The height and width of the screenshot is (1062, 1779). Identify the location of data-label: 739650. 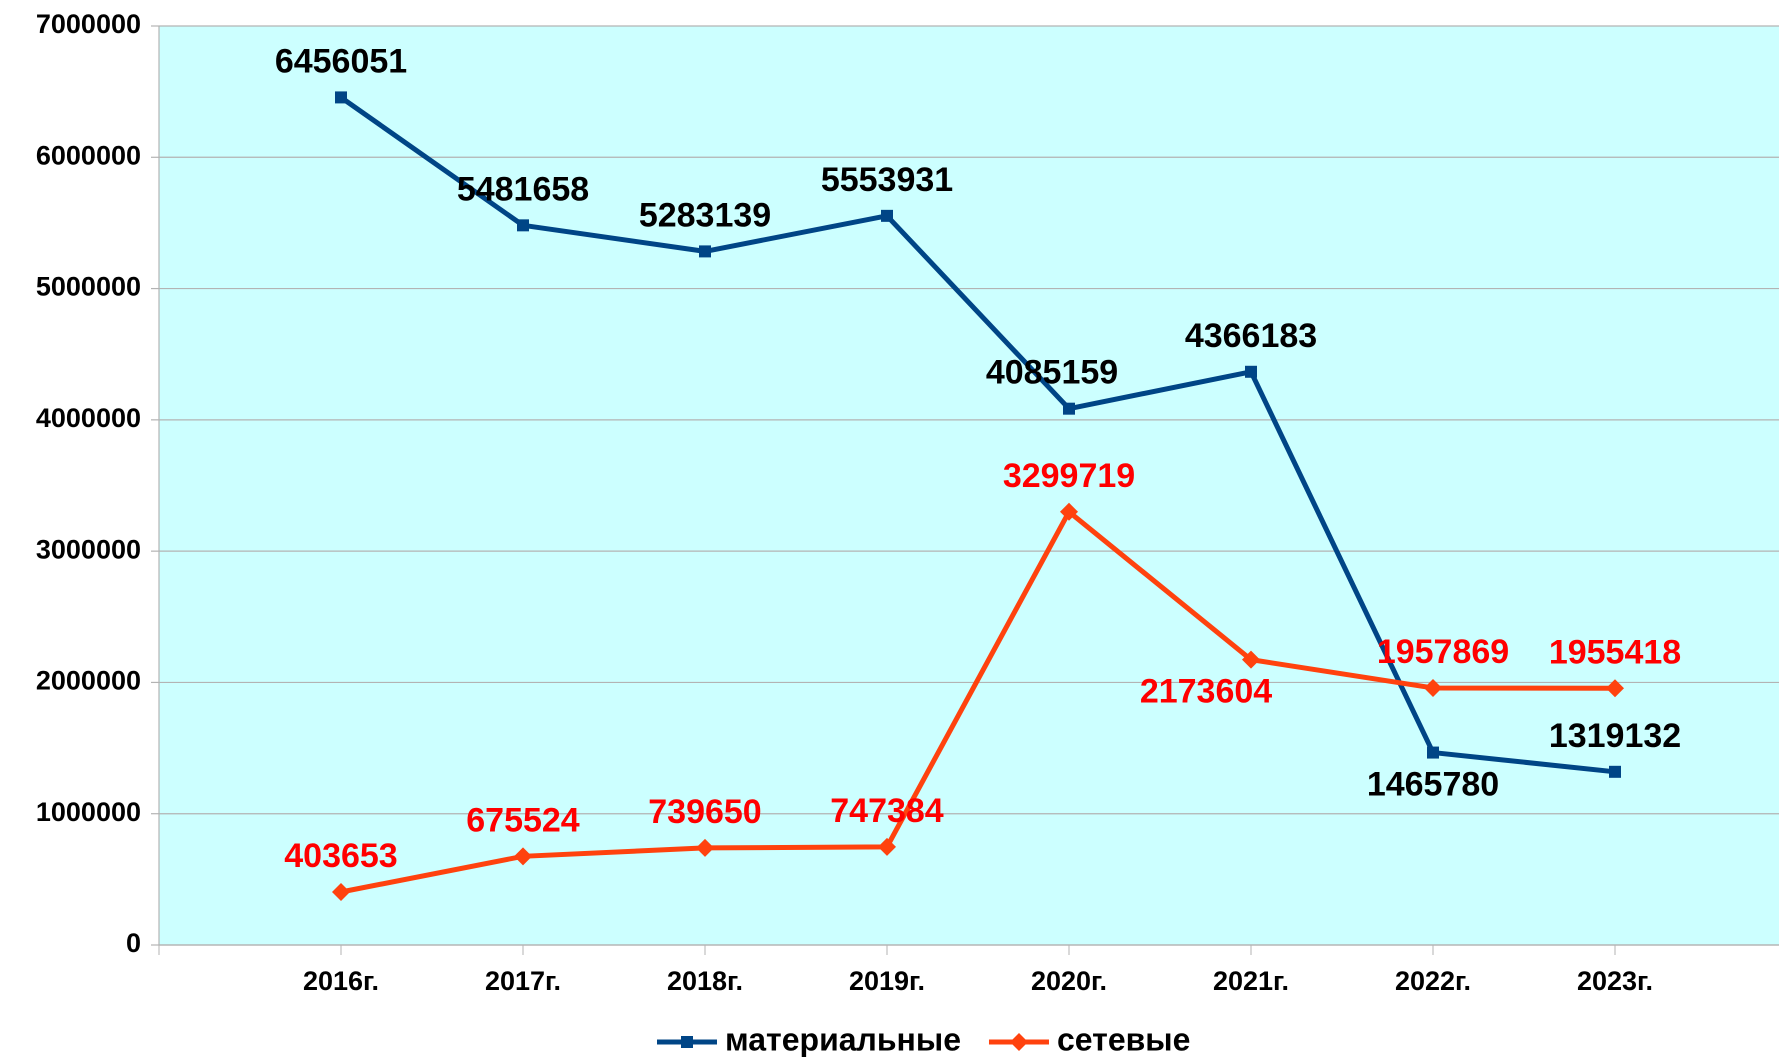
(704, 812).